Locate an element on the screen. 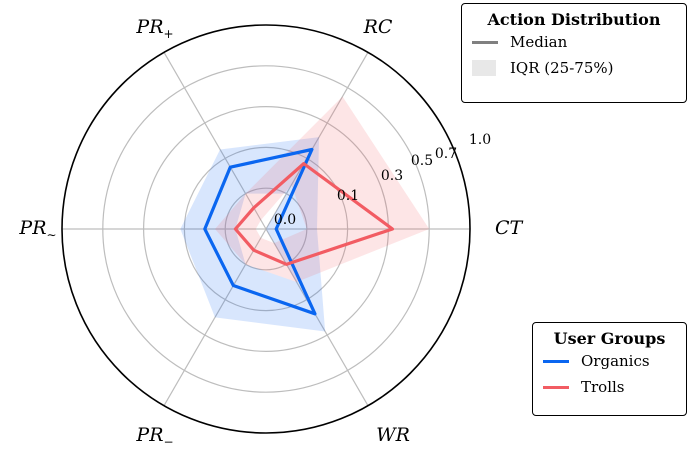 Image resolution: width=697 pixels, height=458 pixels. axis-label-RC: RC is located at coordinates (378, 27).